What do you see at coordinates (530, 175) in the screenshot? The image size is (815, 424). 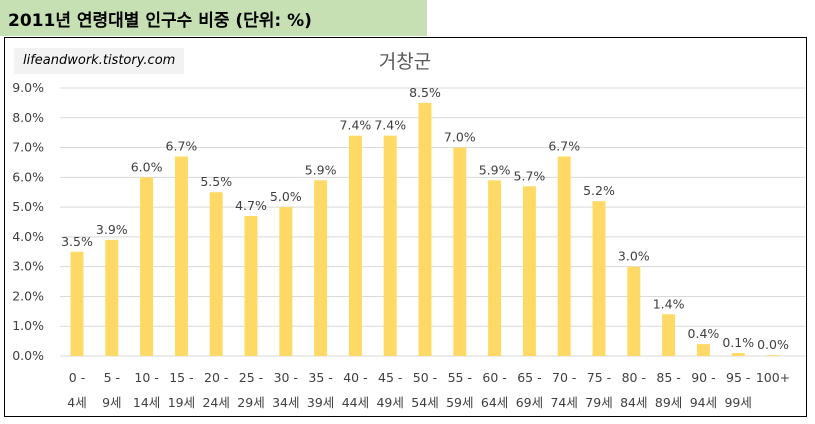 I see `data-label: 5.7%` at bounding box center [530, 175].